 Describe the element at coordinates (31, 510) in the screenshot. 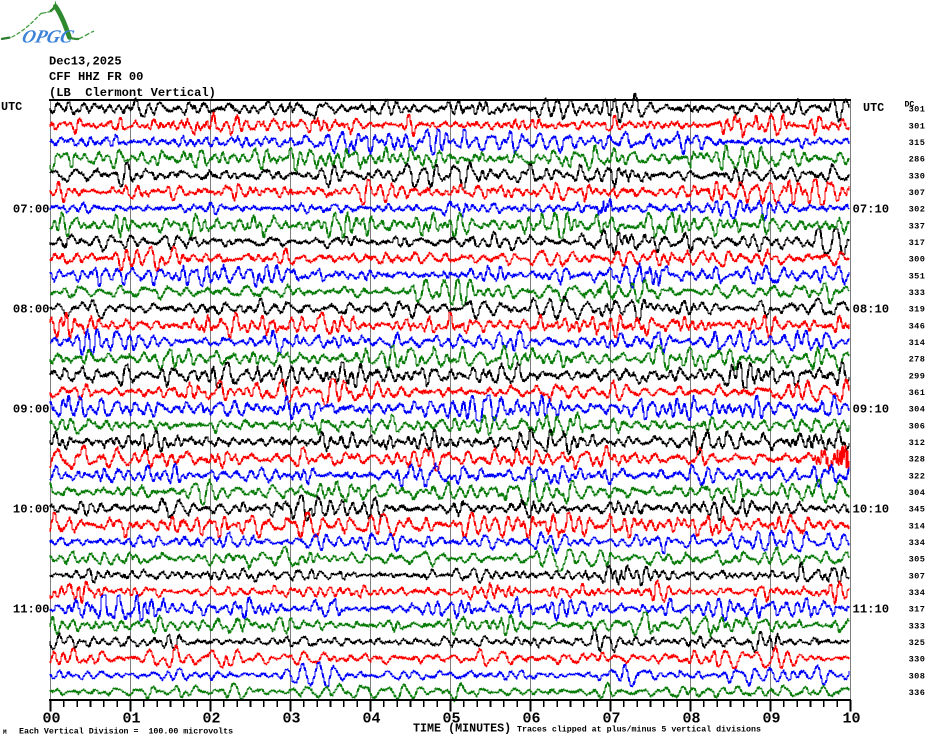

I see `svg-text: 10:00` at that location.